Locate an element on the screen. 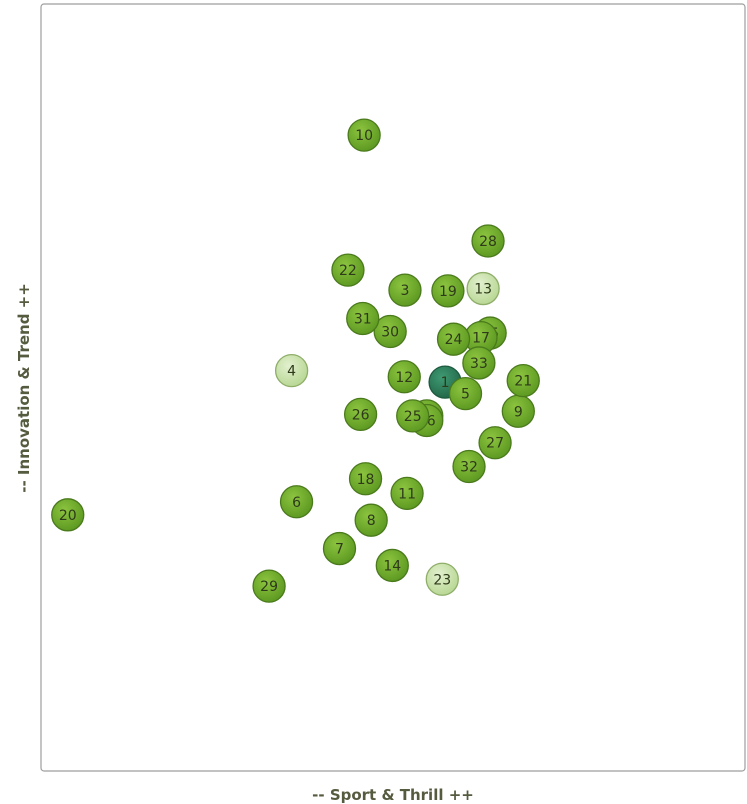 This screenshot has height=804, width=747. scatter-point-33: 33 is located at coordinates (479, 363).